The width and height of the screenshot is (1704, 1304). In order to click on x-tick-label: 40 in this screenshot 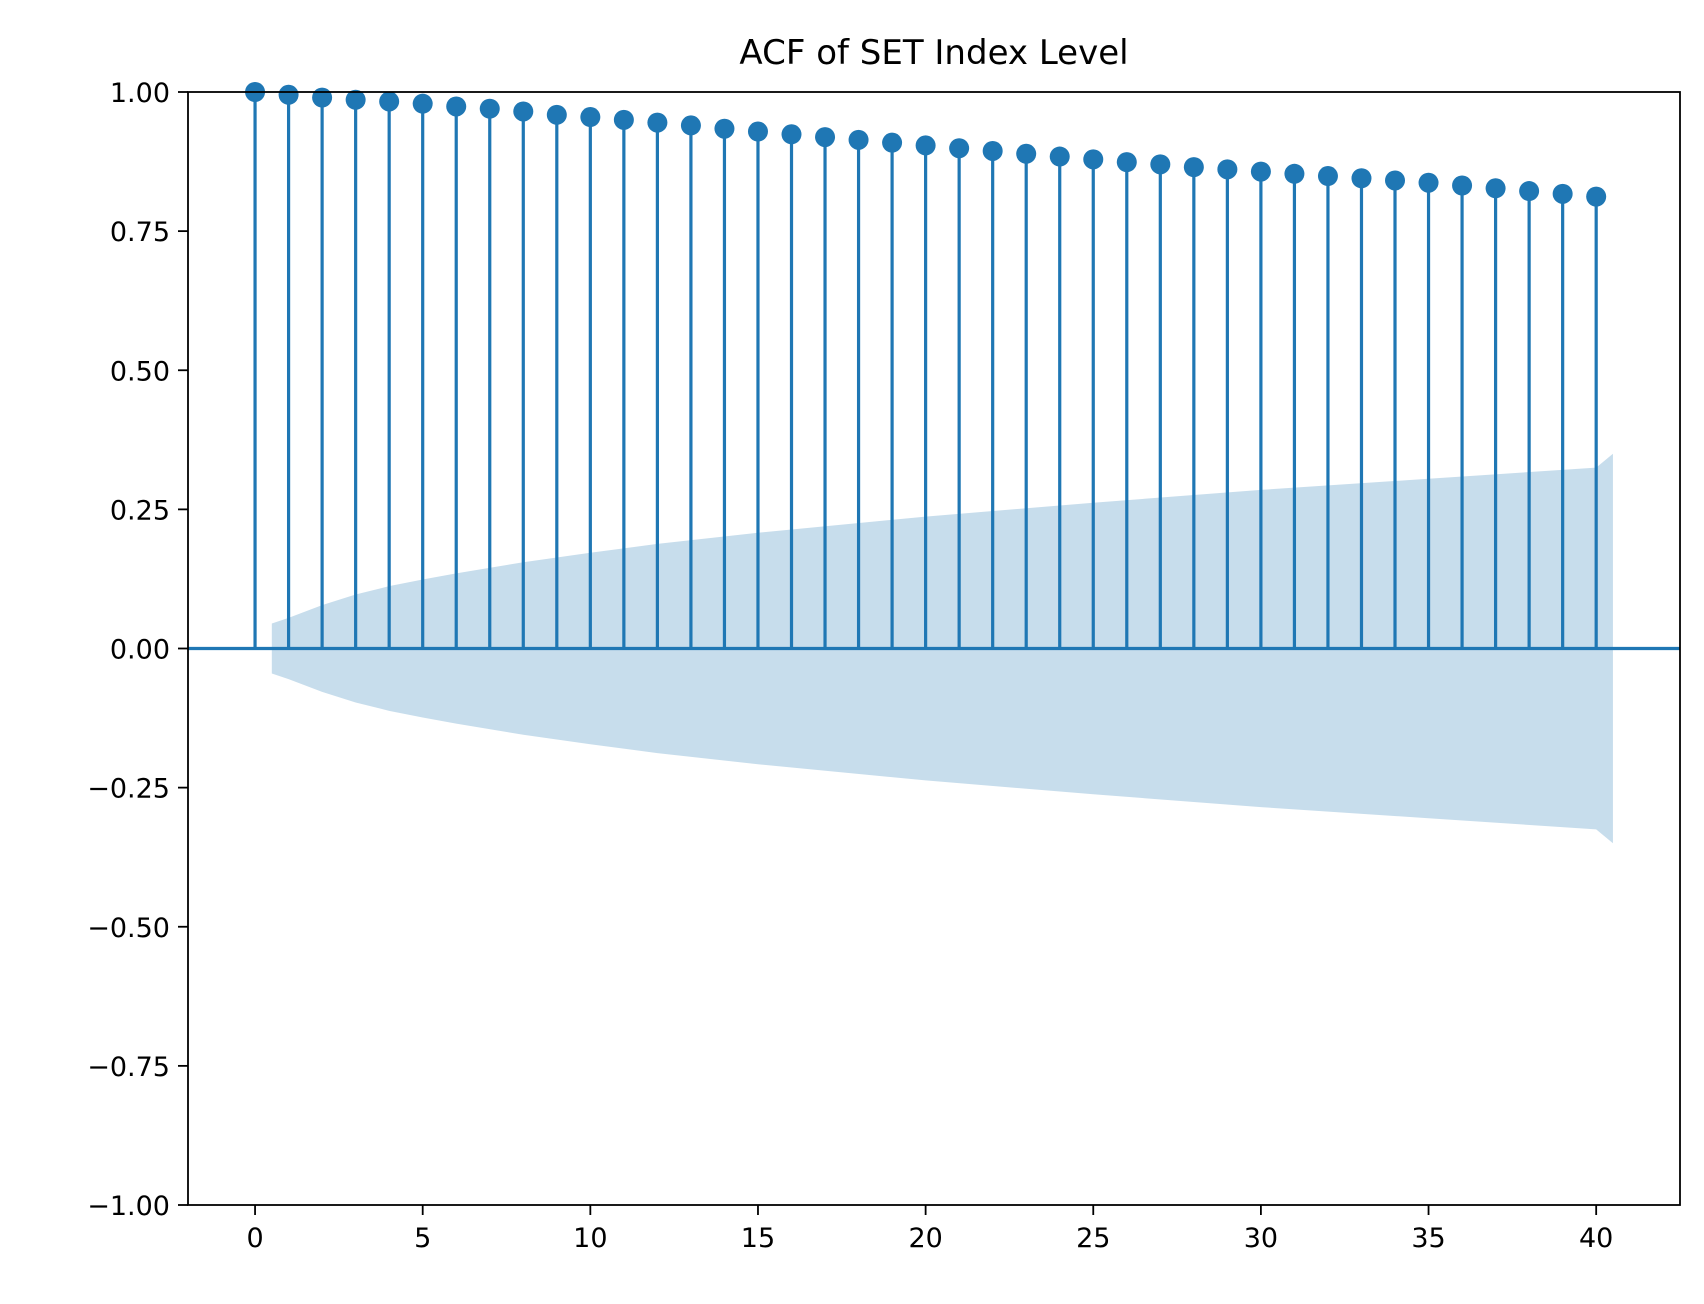, I will do `click(1596, 1238)`.